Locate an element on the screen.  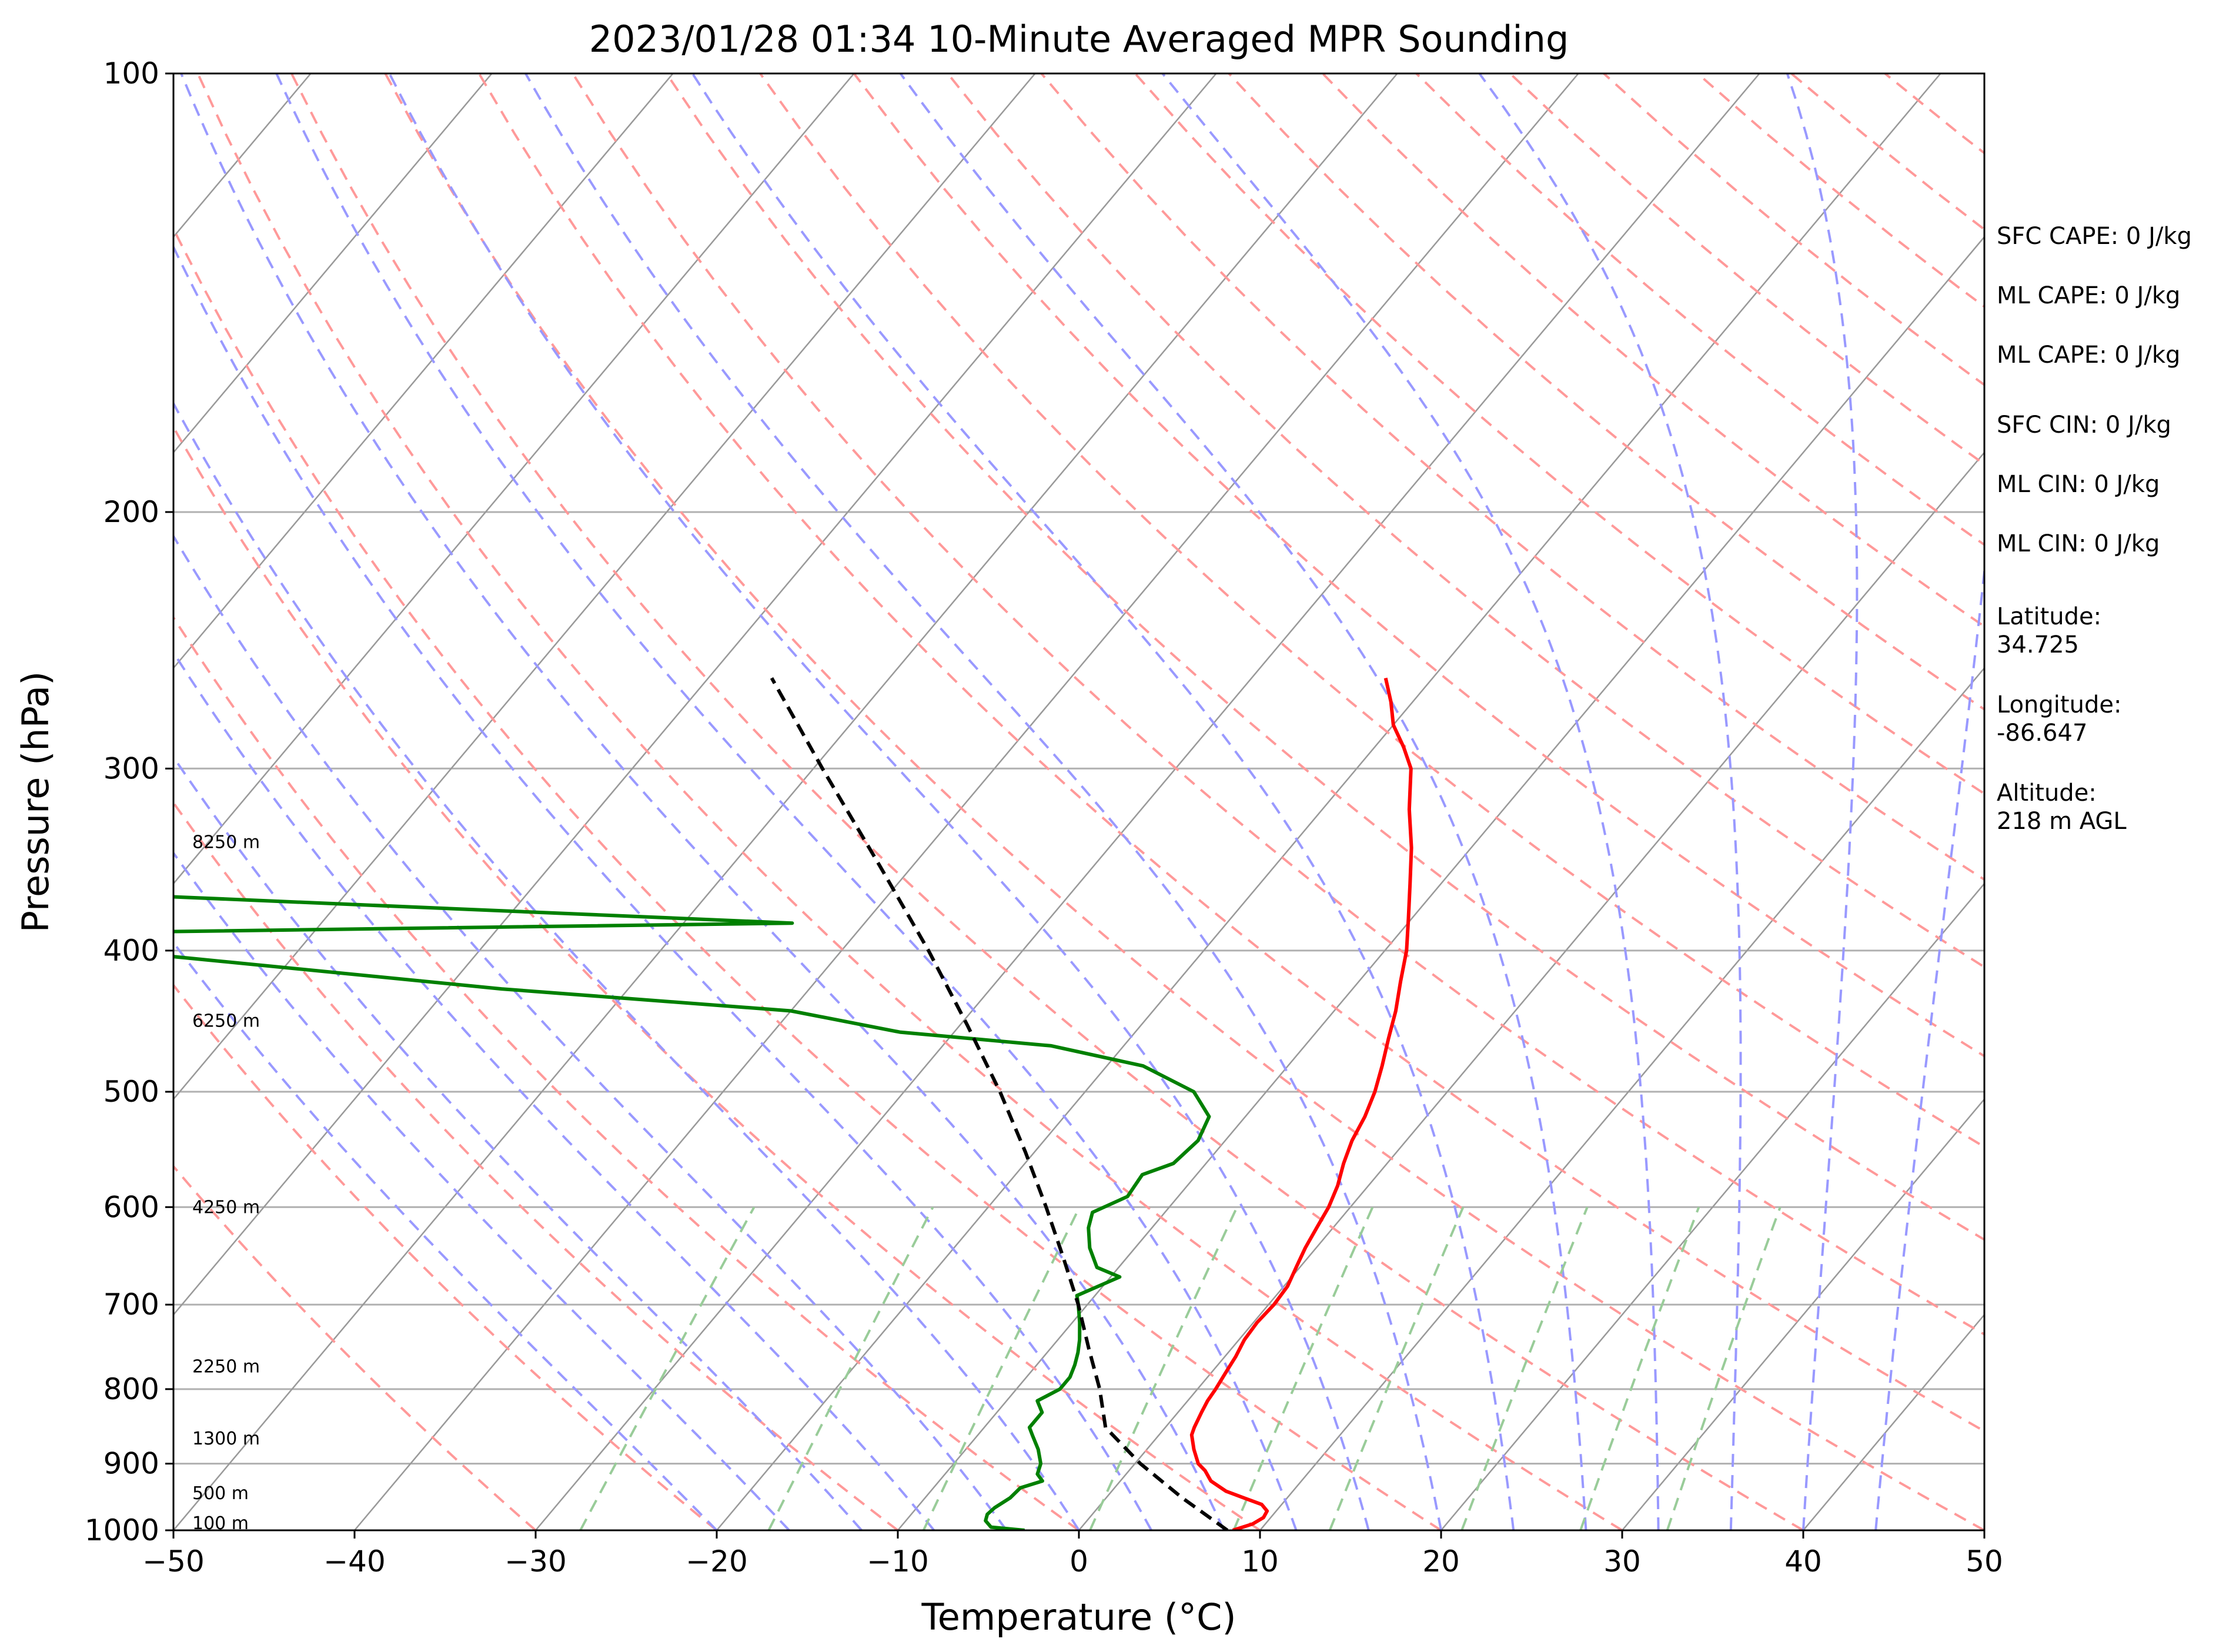
y-tick-label: 100 is located at coordinates (131, 74).